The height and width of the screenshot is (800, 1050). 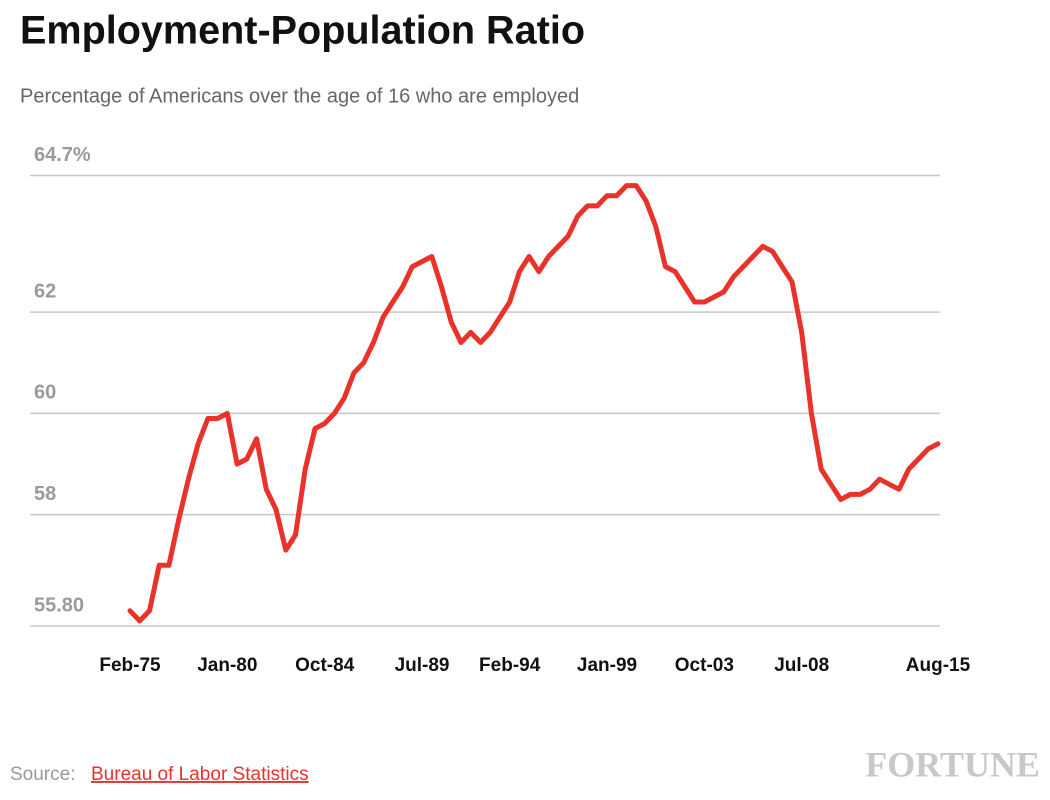 What do you see at coordinates (227, 665) in the screenshot?
I see `x-tick-label: Jan-80` at bounding box center [227, 665].